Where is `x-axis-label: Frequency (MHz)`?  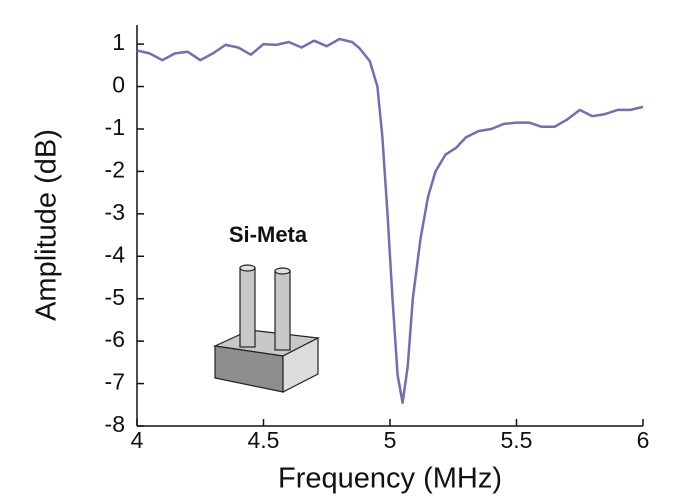
x-axis-label: Frequency (MHz) is located at coordinates (390, 479).